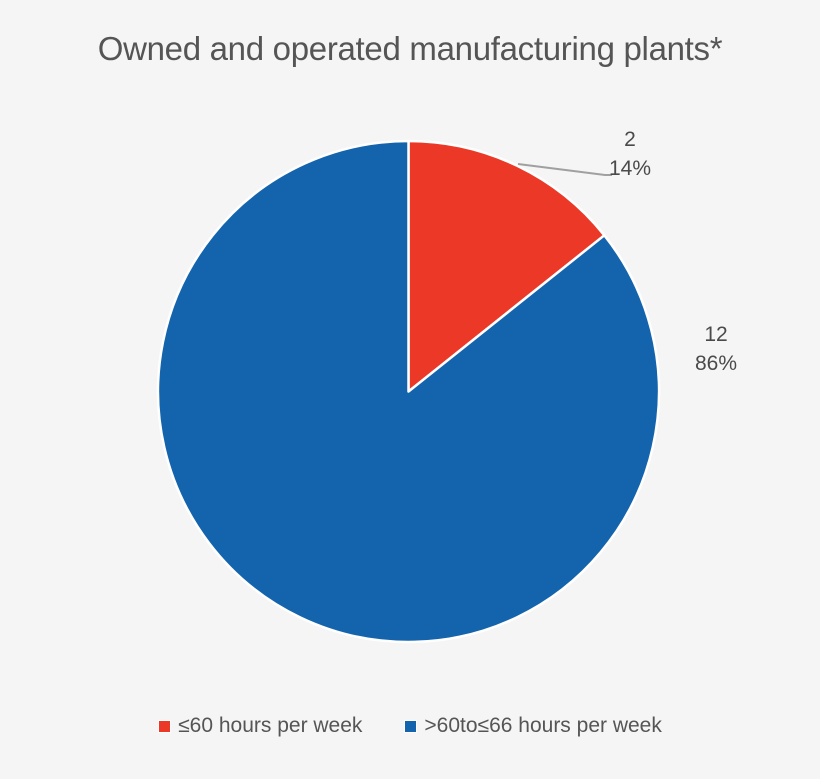 The width and height of the screenshot is (820, 779). I want to click on slice-label-percent-0: 14%, so click(630, 168).